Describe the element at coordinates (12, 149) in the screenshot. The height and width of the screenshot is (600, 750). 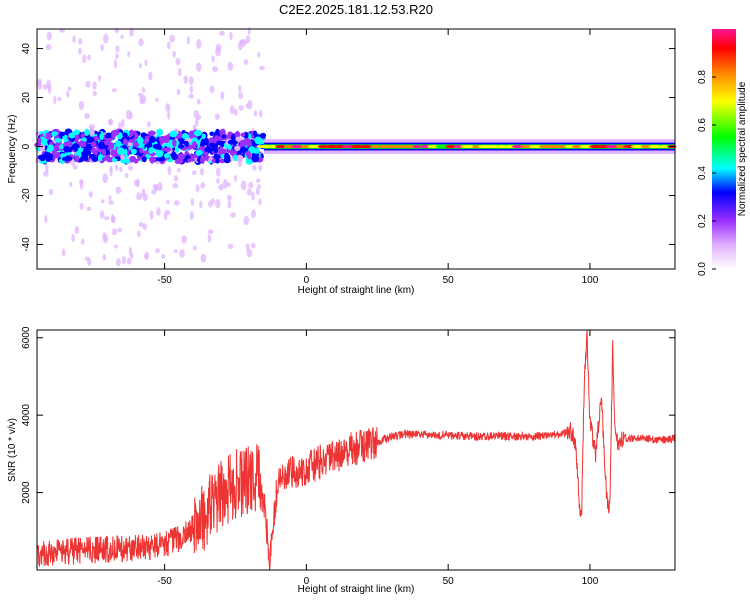
I see `spectrogram-y-label: Frequency (Hz)` at that location.